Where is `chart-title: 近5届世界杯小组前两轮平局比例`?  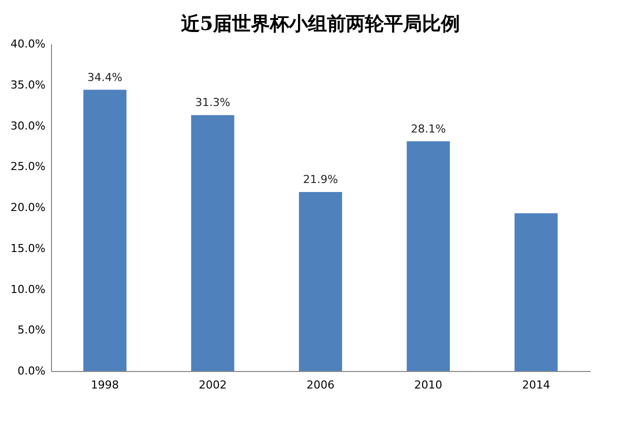
chart-title: 近5届世界杯小组前两轮平局比例 is located at coordinates (320, 24).